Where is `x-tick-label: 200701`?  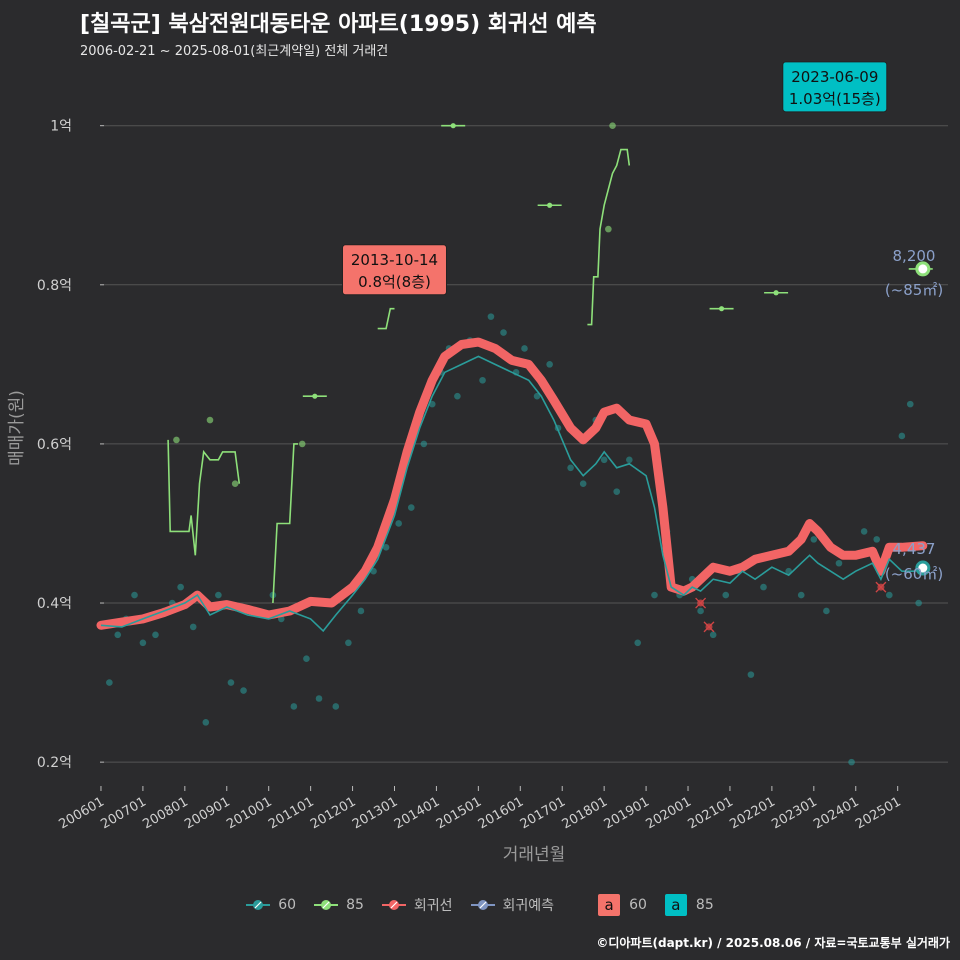 x-tick-label: 200701 is located at coordinates (123, 813).